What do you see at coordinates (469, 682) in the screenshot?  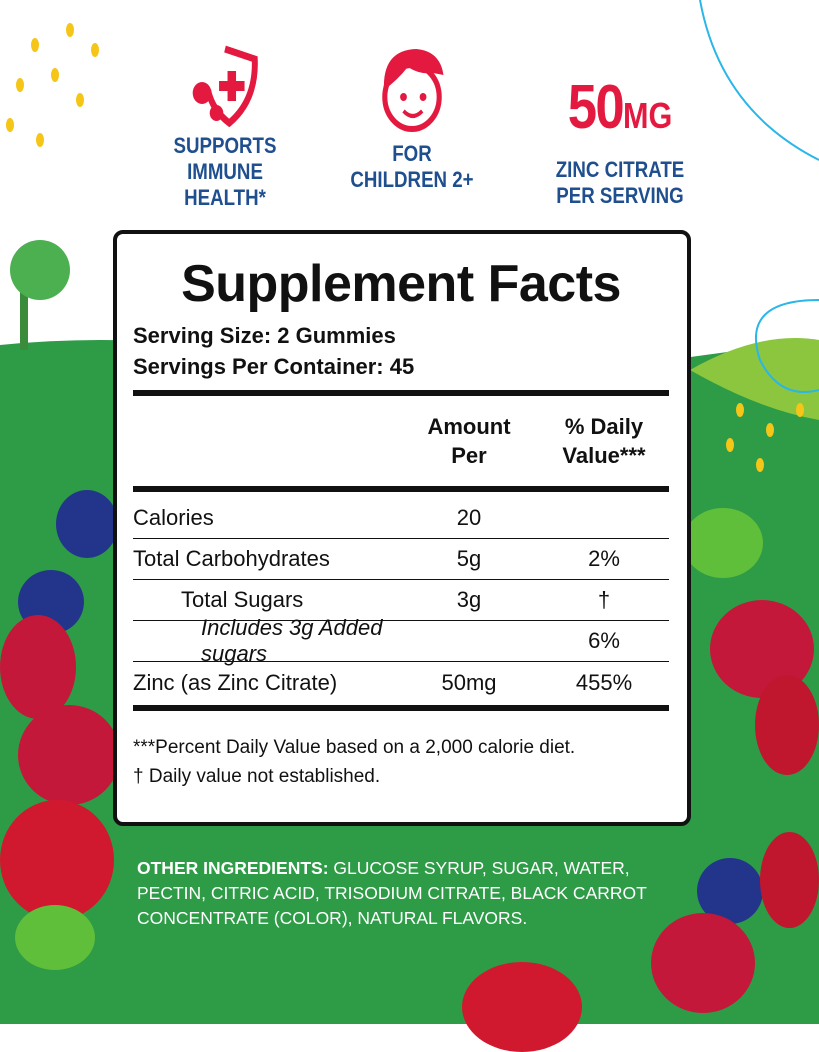 I see `nutrient-amount: 50mg` at bounding box center [469, 682].